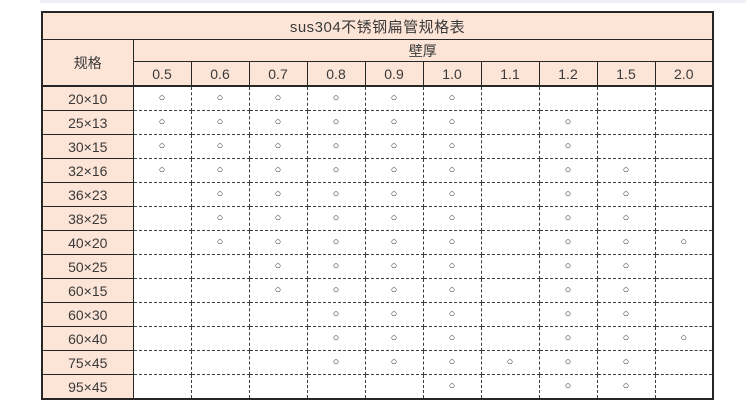 This screenshot has width=750, height=407. What do you see at coordinates (510, 146) in the screenshot?
I see `cell-30x15-1.1` at bounding box center [510, 146].